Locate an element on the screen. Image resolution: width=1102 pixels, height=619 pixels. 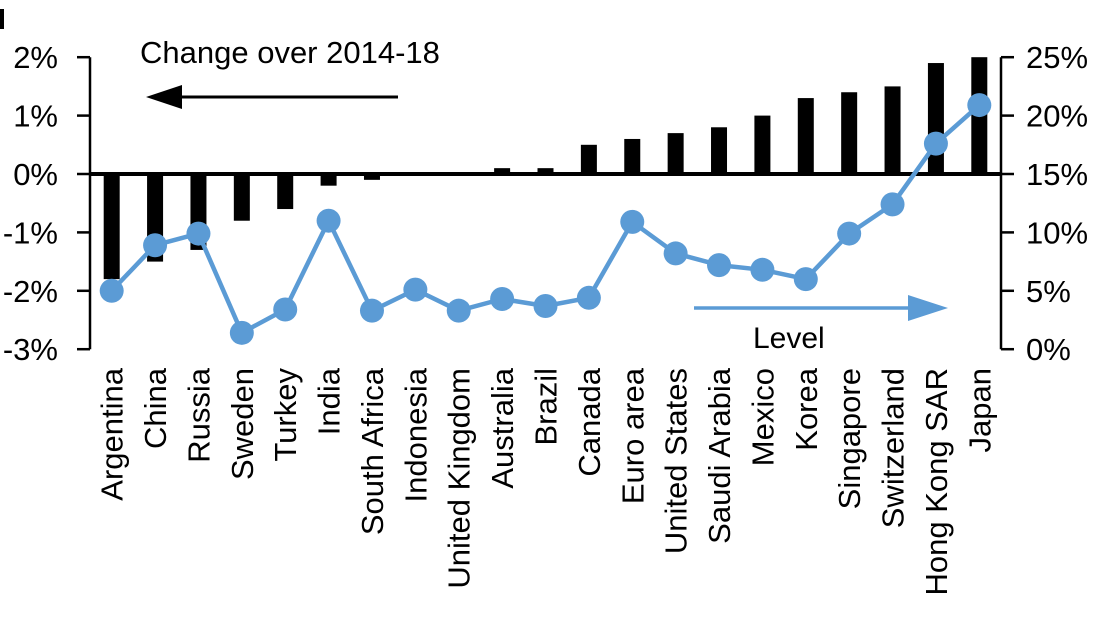
category-label-china: China is located at coordinates (155, 408).